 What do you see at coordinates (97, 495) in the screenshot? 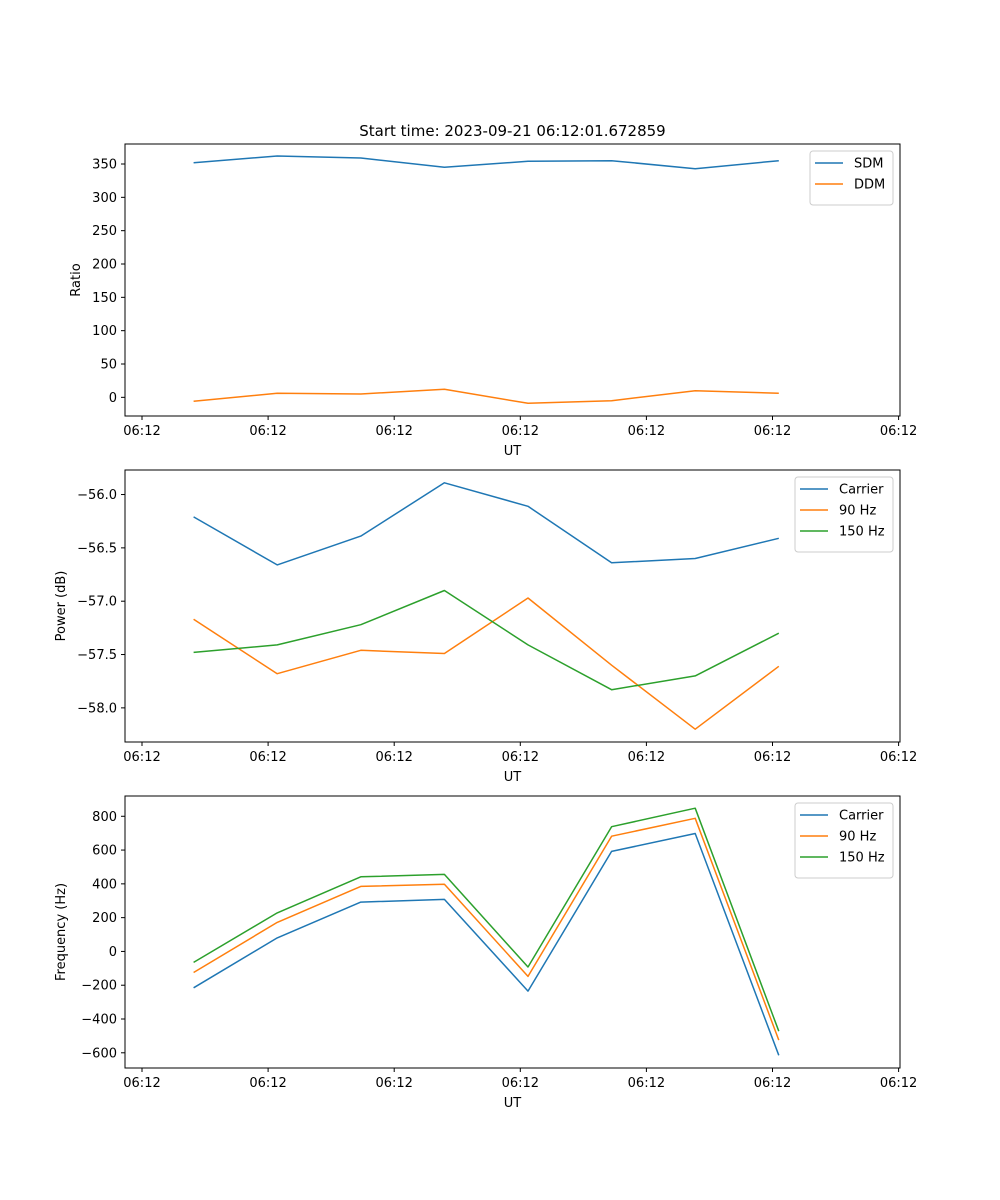
I see `y-tick-label: −56.0` at bounding box center [97, 495].